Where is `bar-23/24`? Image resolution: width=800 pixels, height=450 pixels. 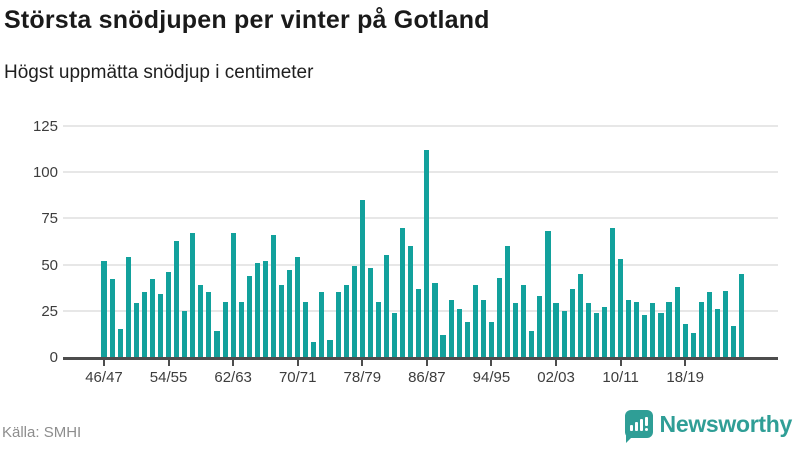
bar-23/24 is located at coordinates (725, 323).